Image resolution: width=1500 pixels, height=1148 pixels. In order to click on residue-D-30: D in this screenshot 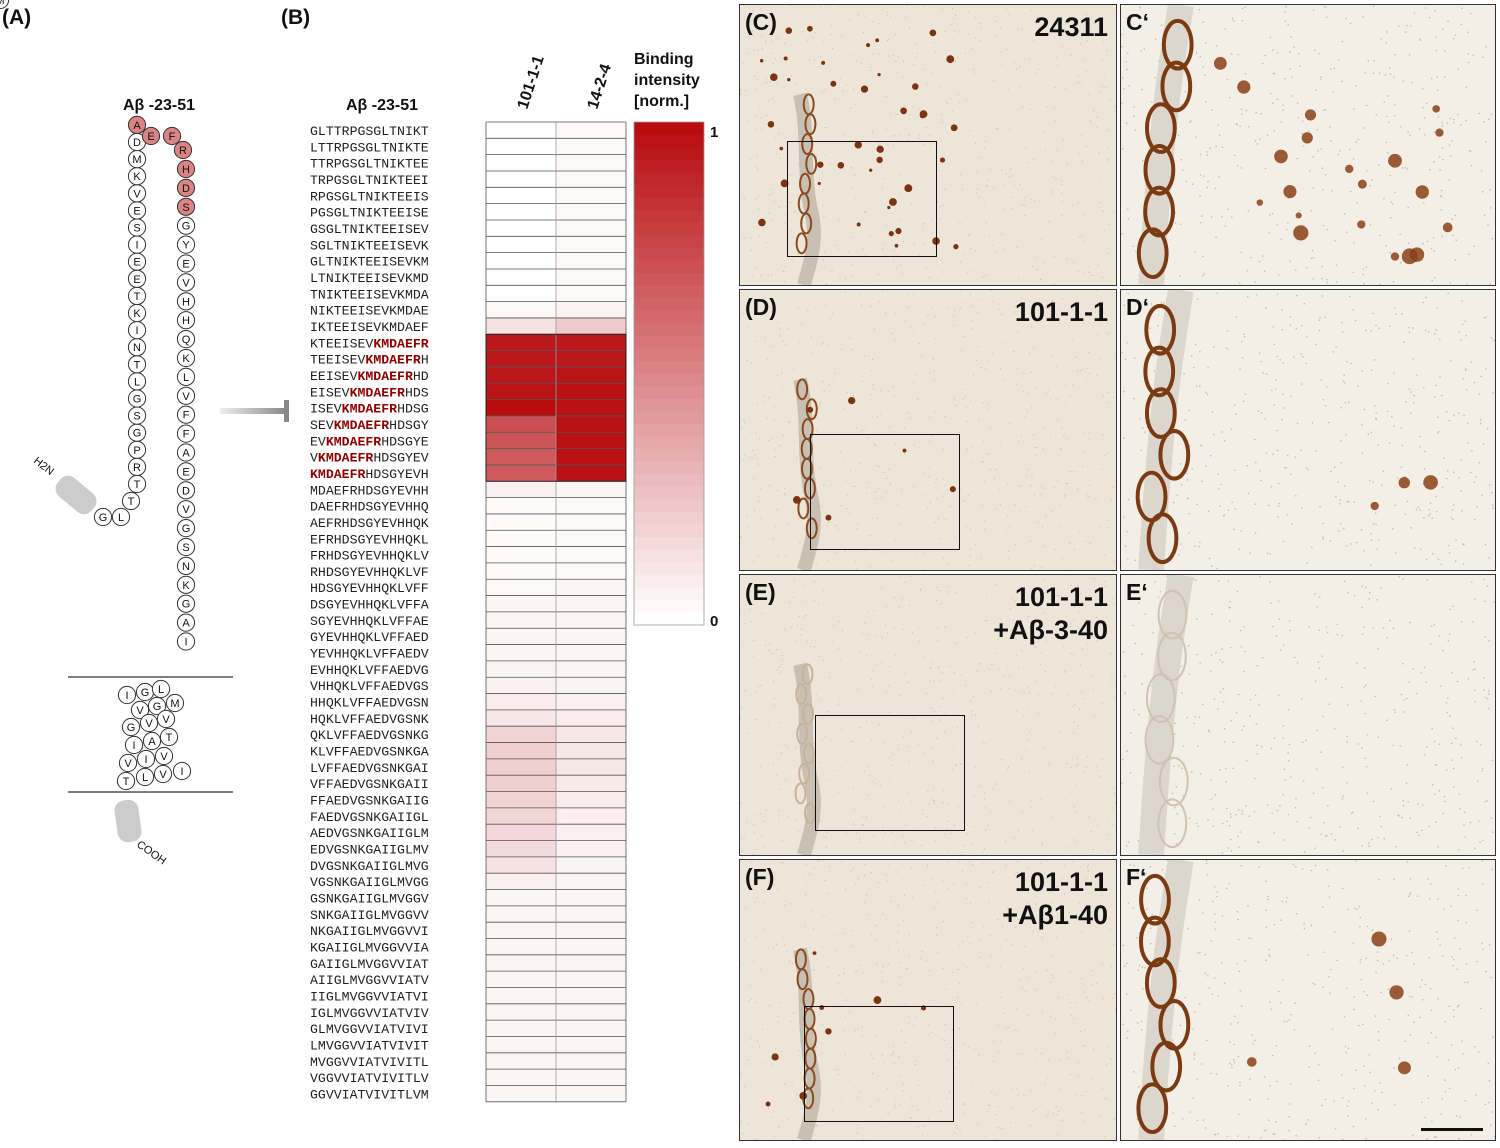, I will do `click(186, 187)`.